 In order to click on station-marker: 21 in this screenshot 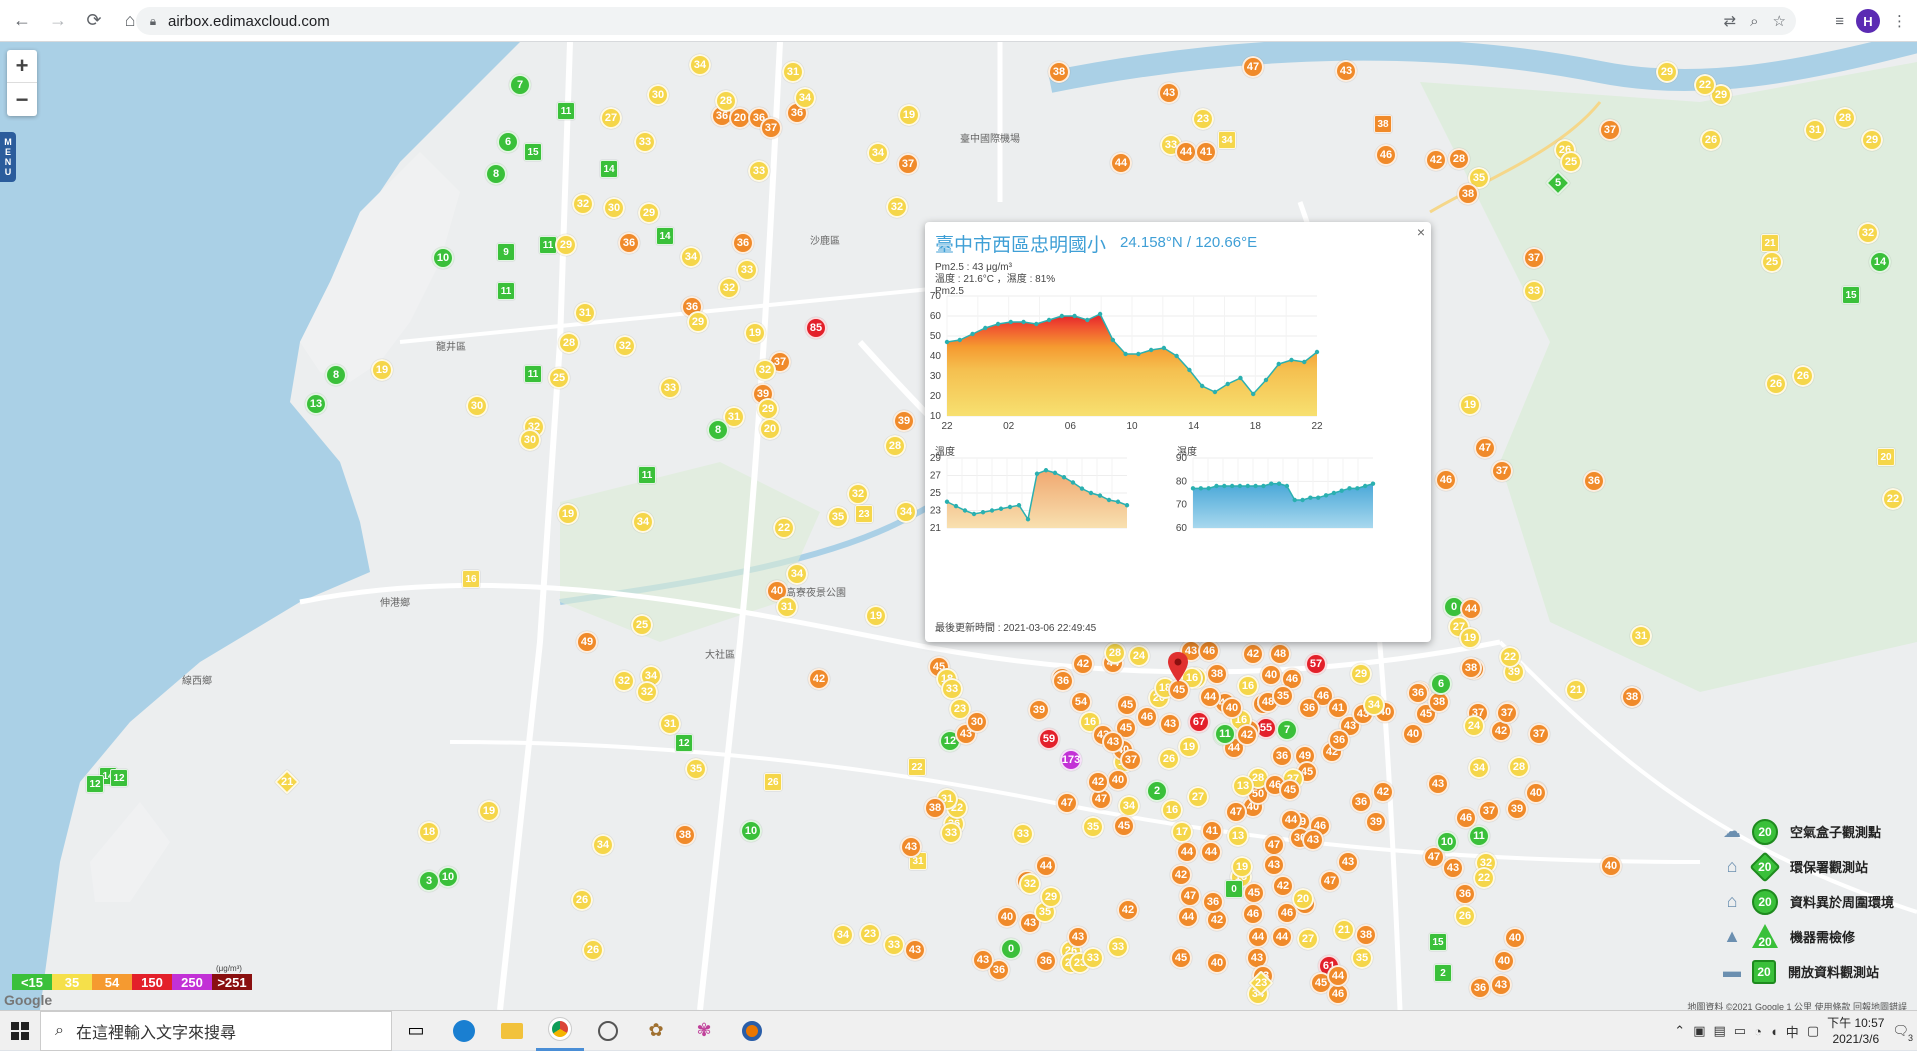, I will do `click(1344, 930)`.